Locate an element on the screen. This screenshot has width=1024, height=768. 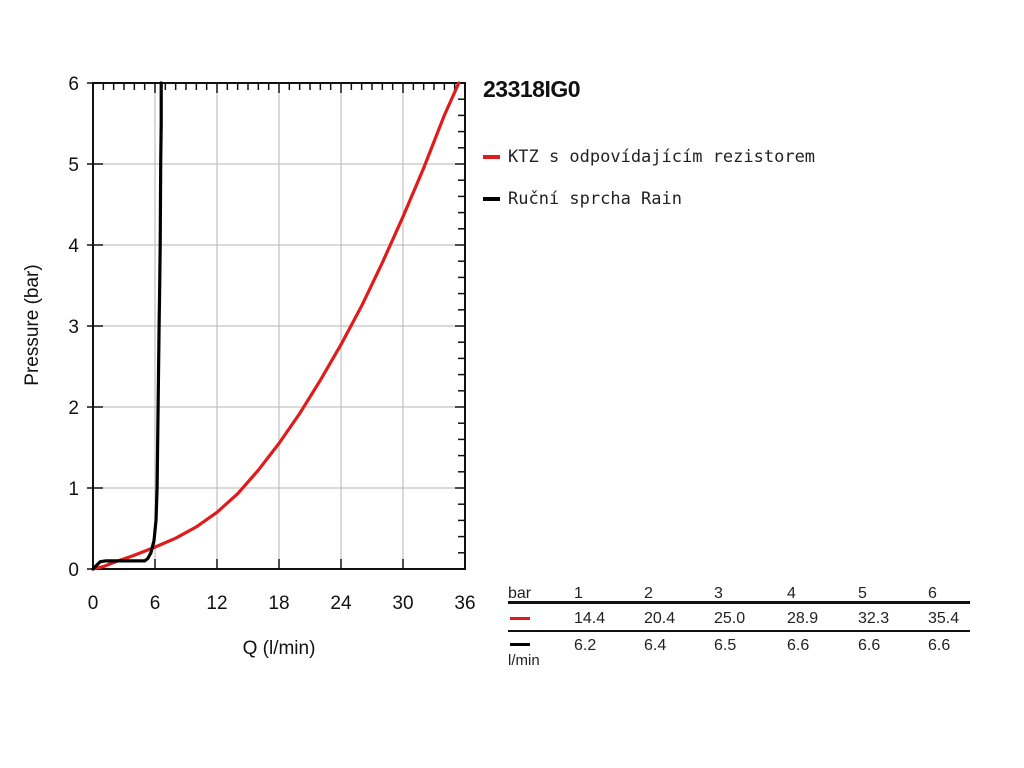
legend-label-1: Ruční sprcha Rain is located at coordinates (595, 199).